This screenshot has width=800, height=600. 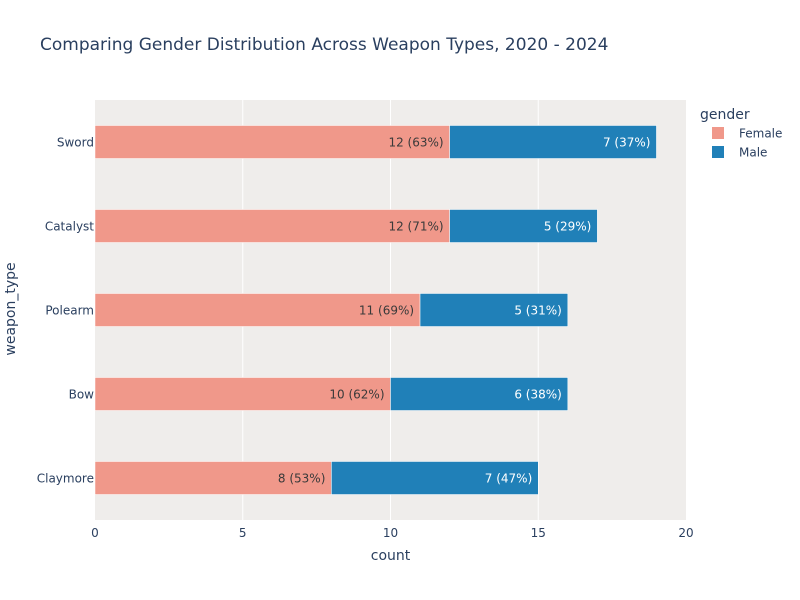 I want to click on bar-data-label: 6 (38%), so click(x=537, y=395).